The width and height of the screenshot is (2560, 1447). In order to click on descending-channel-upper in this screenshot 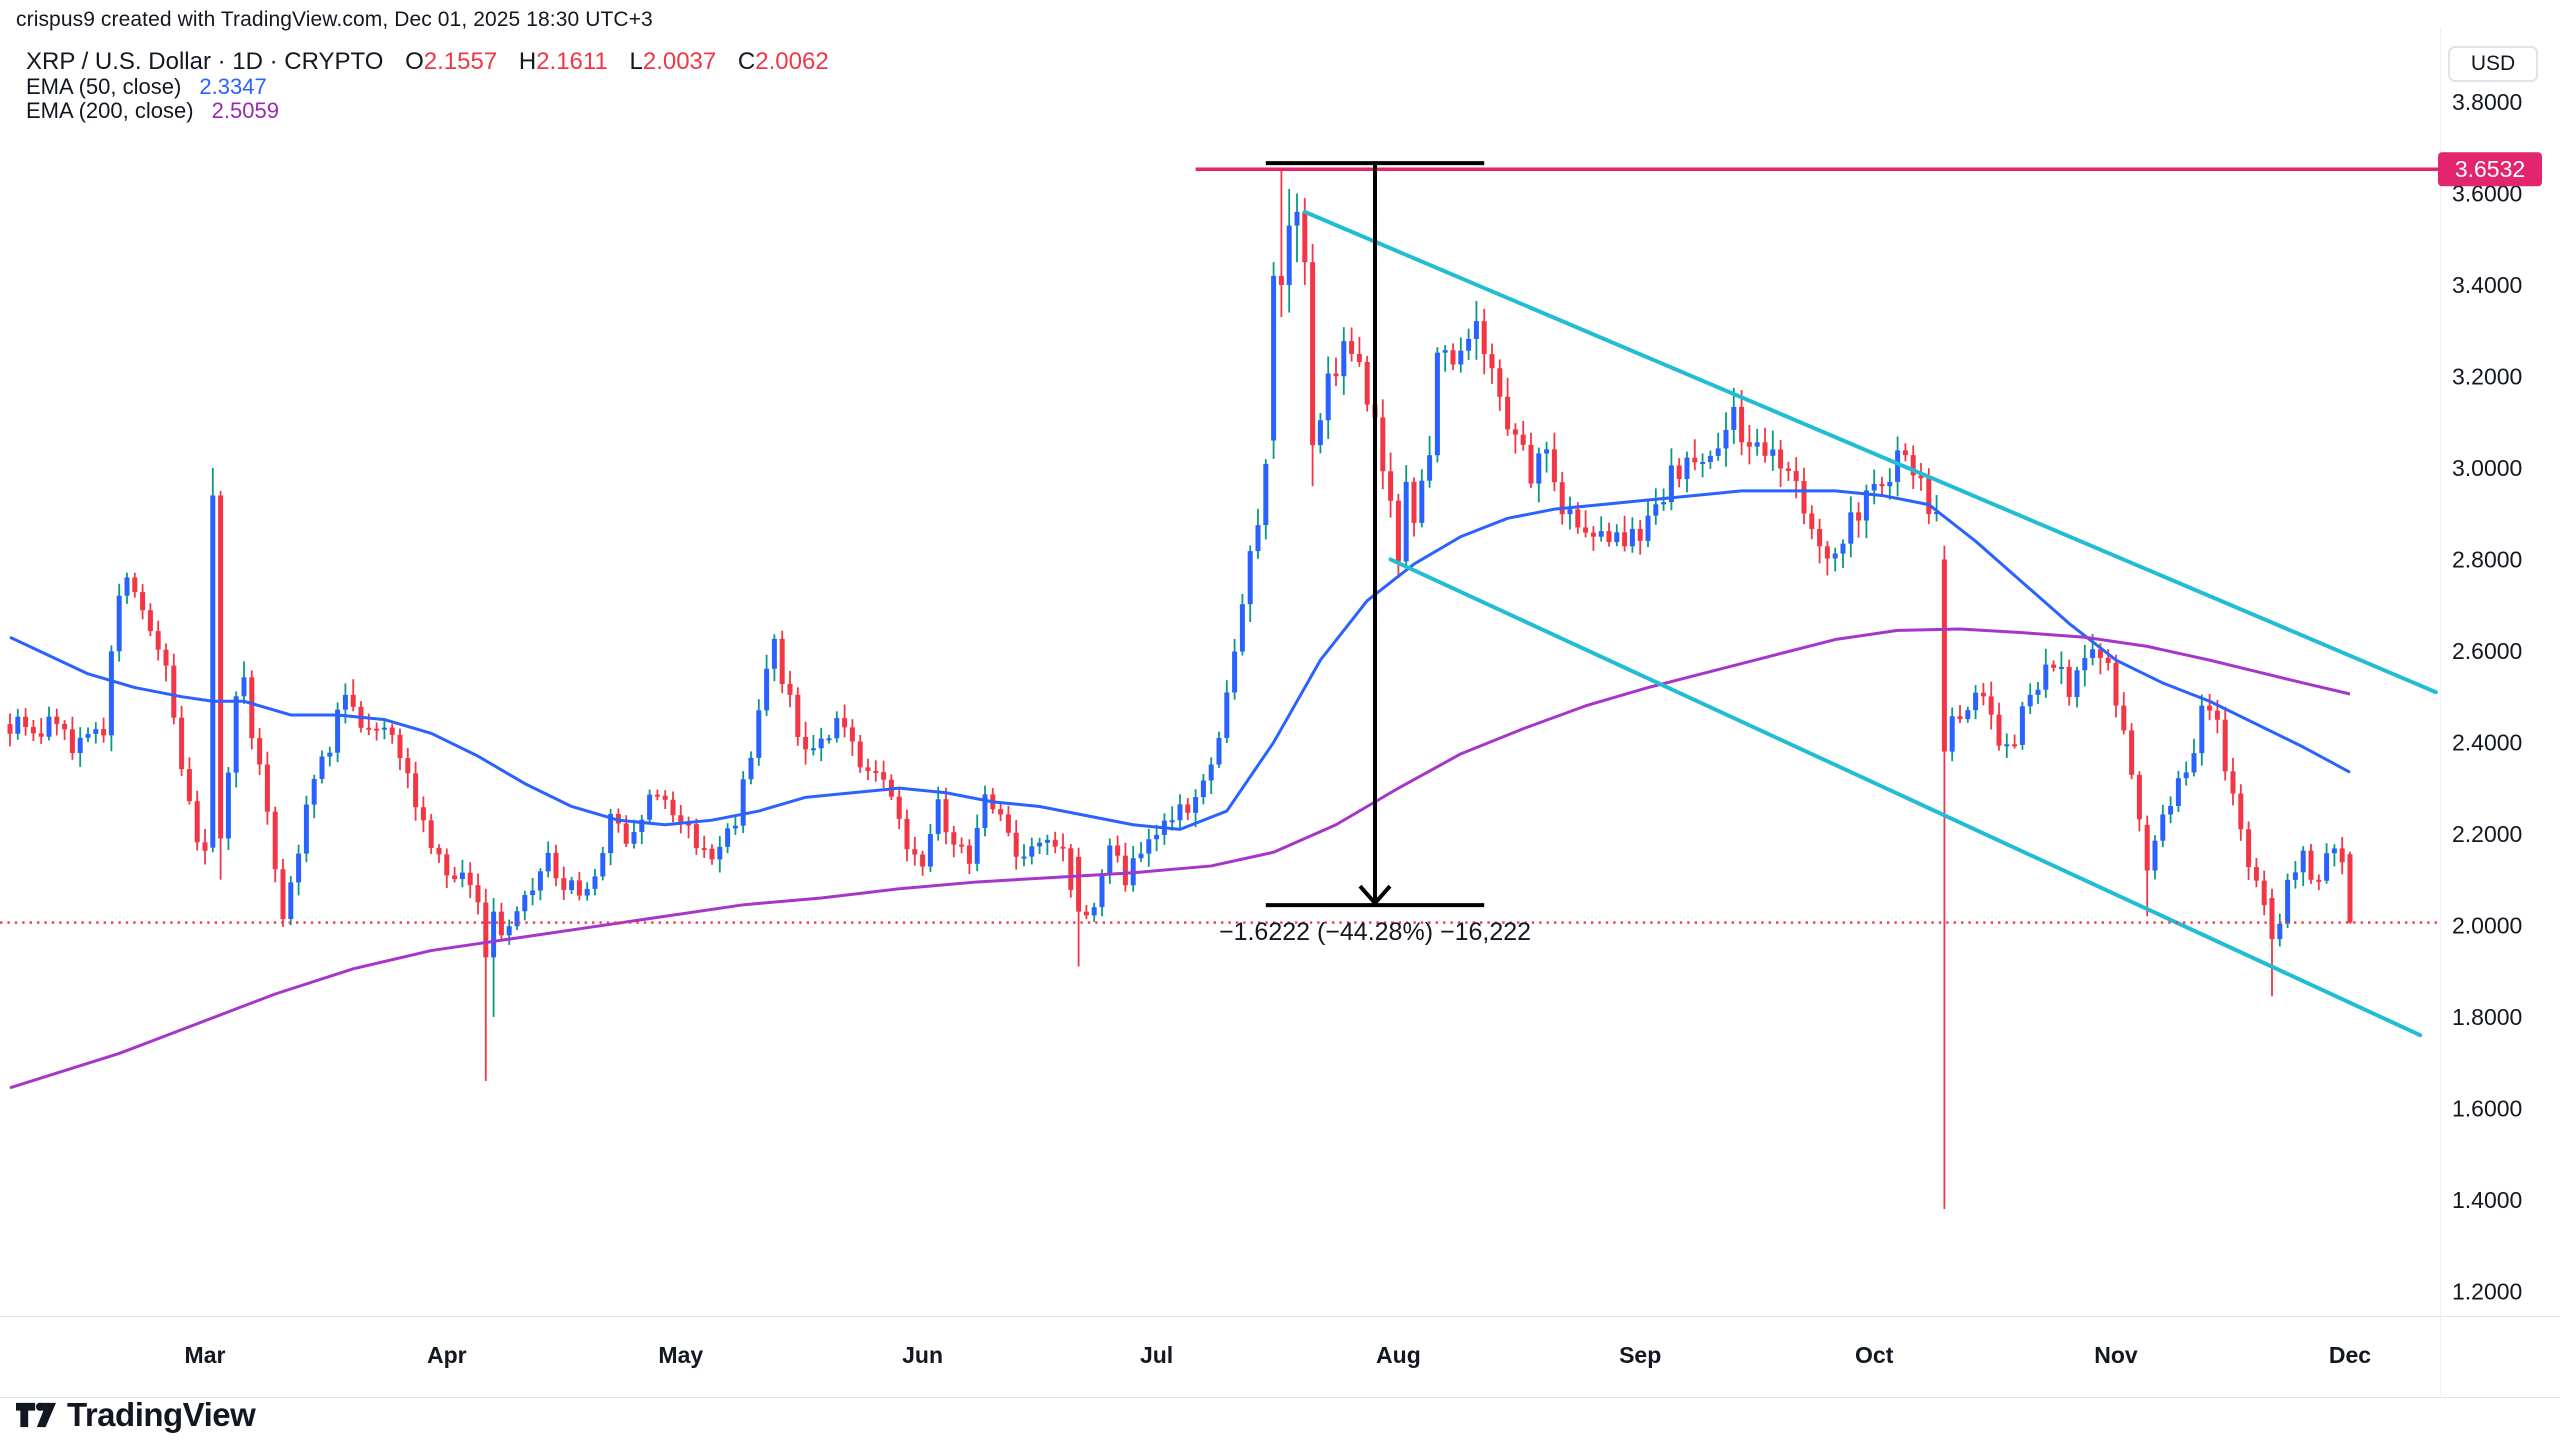, I will do `click(1870, 452)`.